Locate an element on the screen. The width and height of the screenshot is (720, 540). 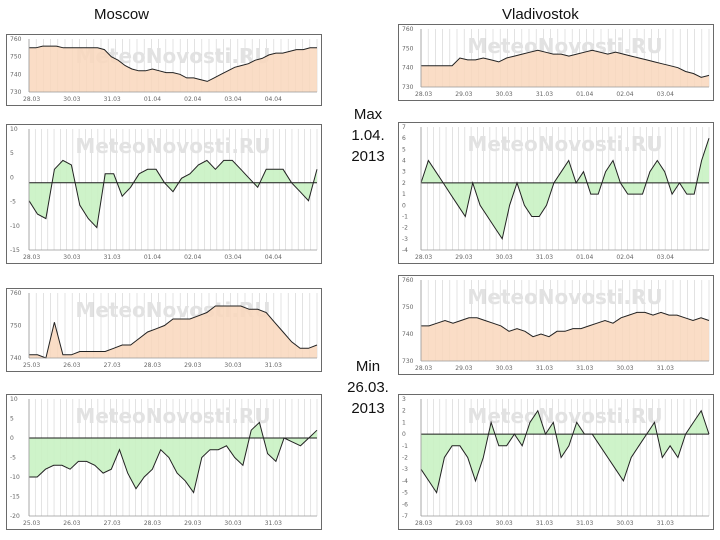
y-tick-label: 4 is located at coordinates (404, 161).